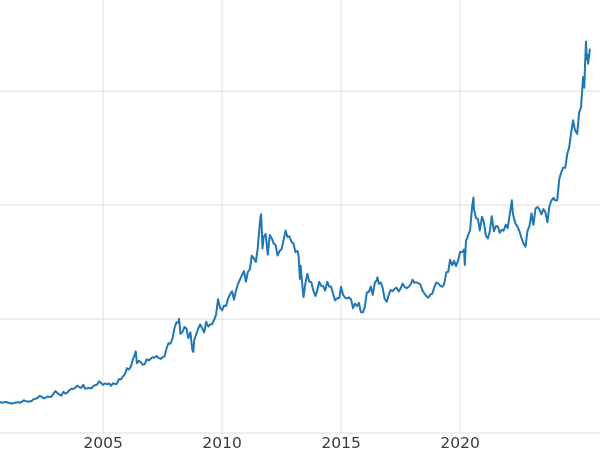 This screenshot has height=450, width=600. I want to click on x-tick-label: 2010, so click(221, 442).